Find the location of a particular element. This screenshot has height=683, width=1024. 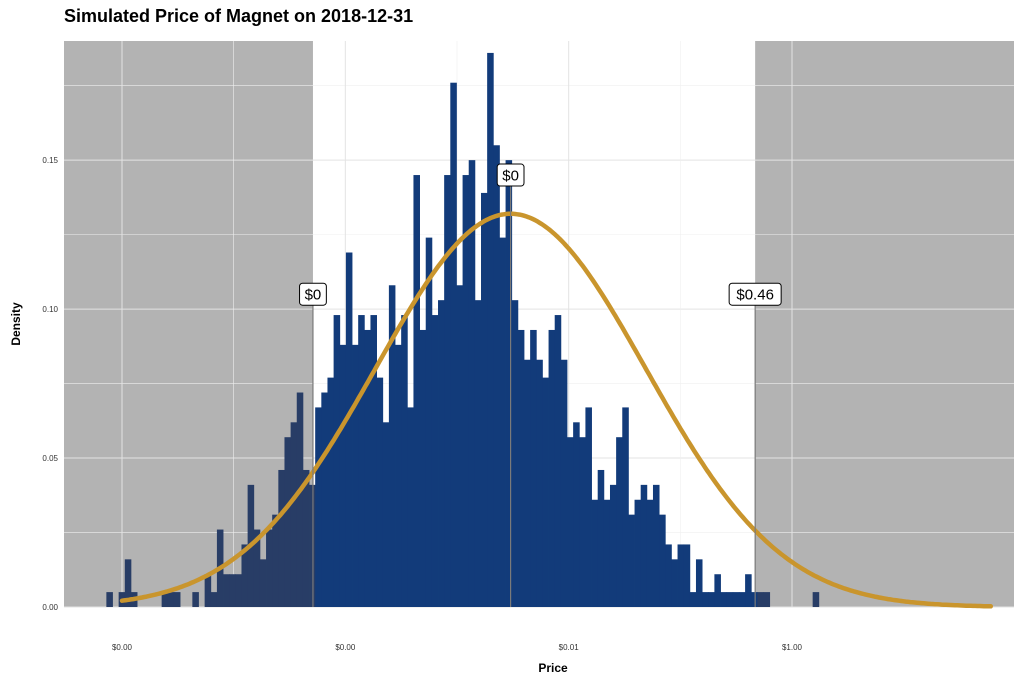

x-axis-title: Price is located at coordinates (553, 668).